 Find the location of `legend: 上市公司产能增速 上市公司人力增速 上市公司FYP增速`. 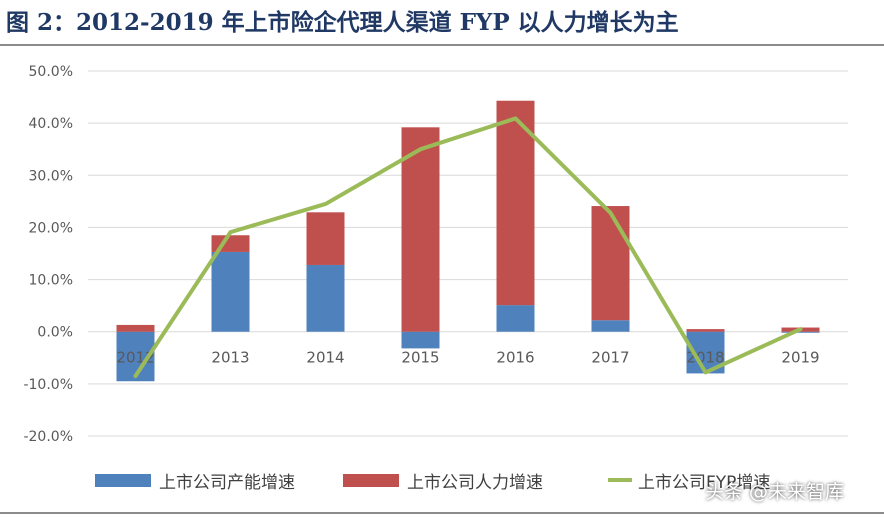

legend: 上市公司产能增速 上市公司人力增速 上市公司FYP增速 is located at coordinates (432, 483).